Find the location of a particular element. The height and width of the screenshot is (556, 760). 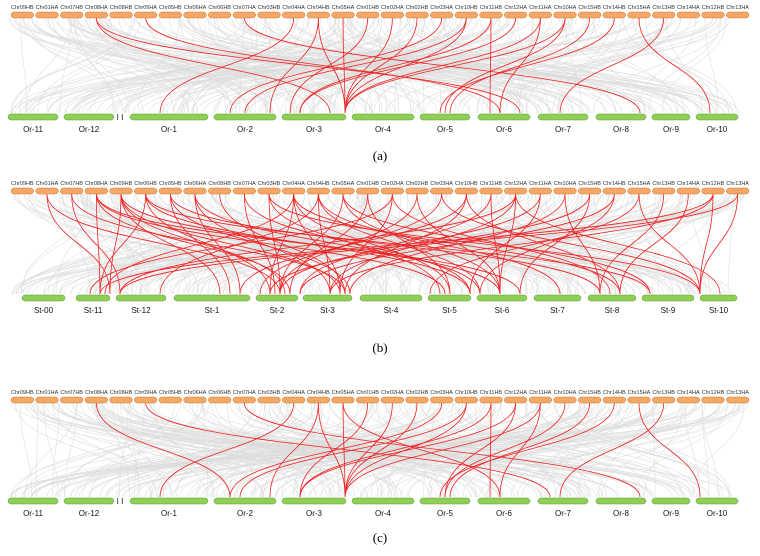

top-chromosome-label: Chr10HA is located at coordinates (565, 8).